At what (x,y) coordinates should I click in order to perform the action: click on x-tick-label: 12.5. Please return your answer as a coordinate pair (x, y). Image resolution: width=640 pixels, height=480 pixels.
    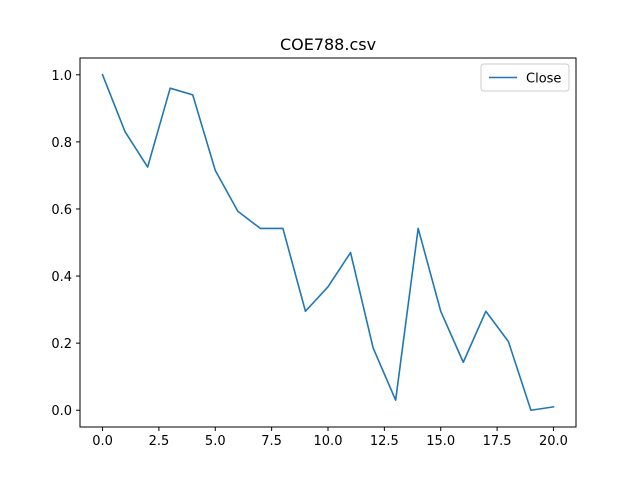
    Looking at the image, I should click on (384, 441).